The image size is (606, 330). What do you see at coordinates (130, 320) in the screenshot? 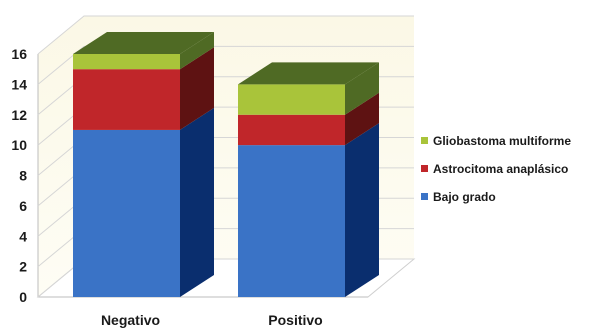
I see `x-category-label: Negativo` at bounding box center [130, 320].